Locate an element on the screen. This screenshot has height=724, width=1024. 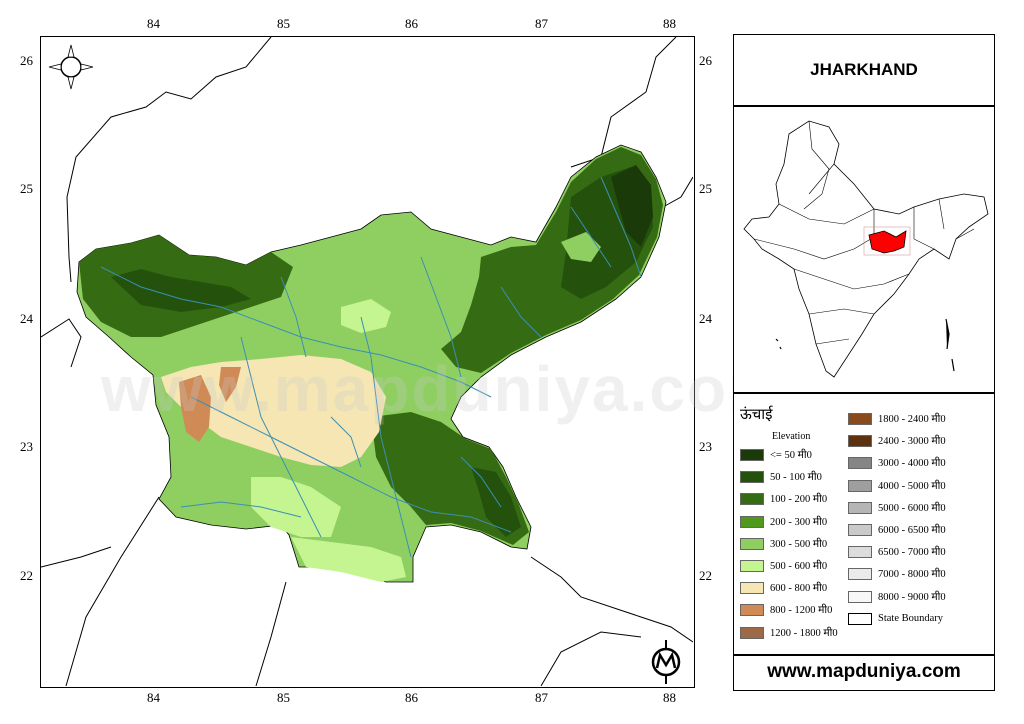
legend-label: 500 - 600 मी0 is located at coordinates (799, 566).